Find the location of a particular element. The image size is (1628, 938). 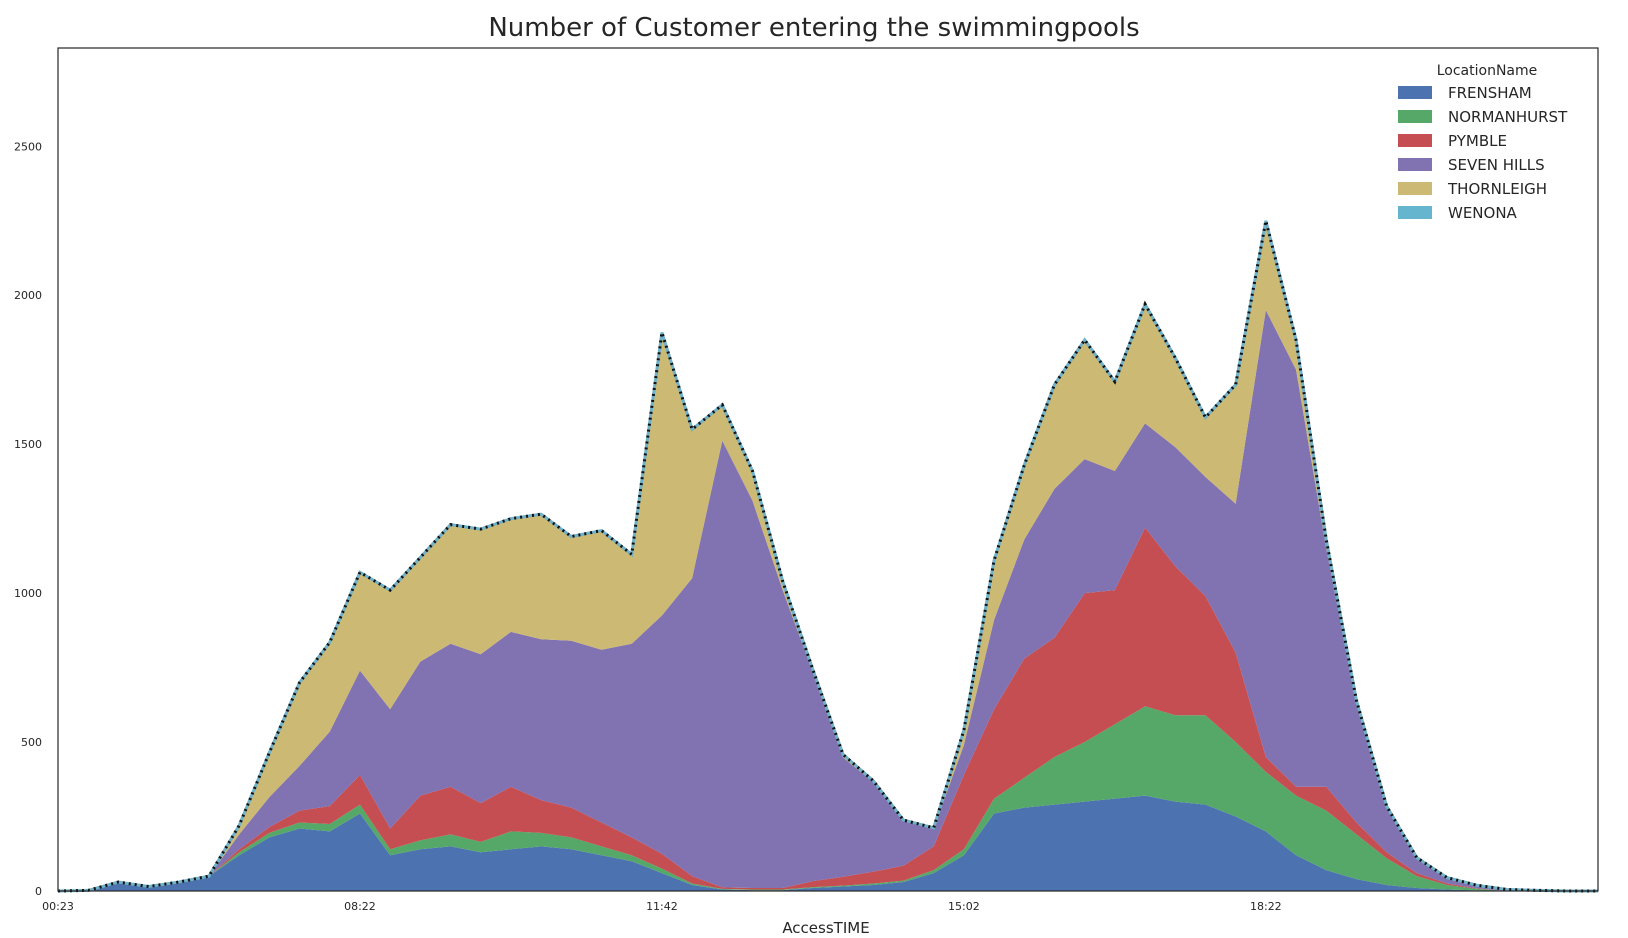

legend-entry: SEVEN HILLS is located at coordinates (1496, 165).